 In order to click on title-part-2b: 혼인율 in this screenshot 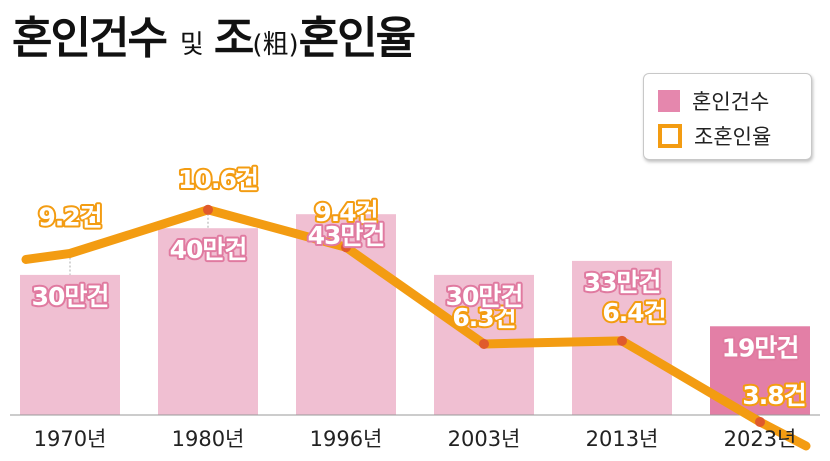, I will do `click(357, 38)`.